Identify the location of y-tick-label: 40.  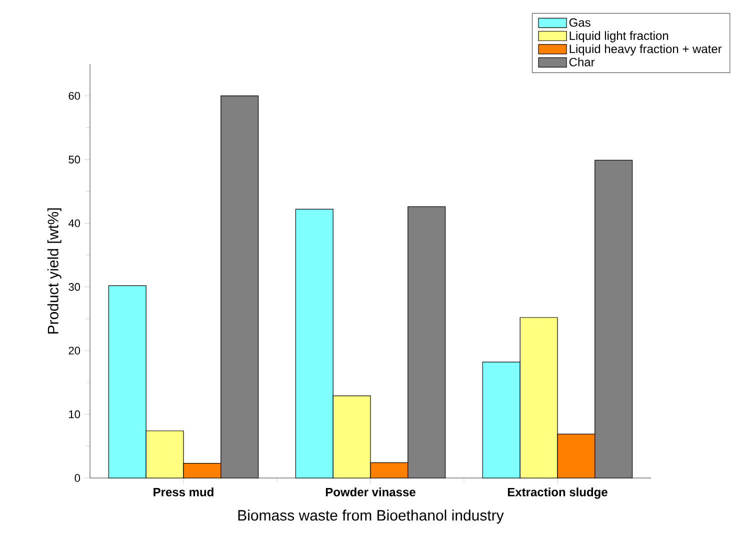
(74, 223).